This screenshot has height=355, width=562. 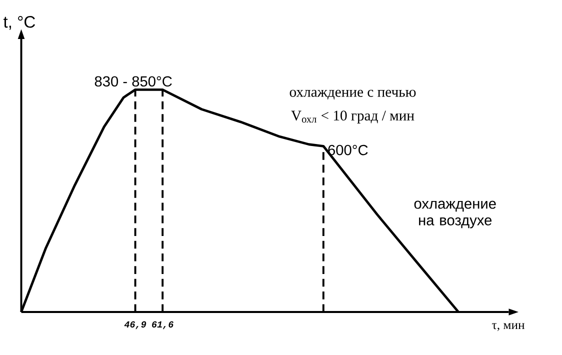 What do you see at coordinates (455, 214) in the screenshot?
I see `annotation: охлаждение на воздухе` at bounding box center [455, 214].